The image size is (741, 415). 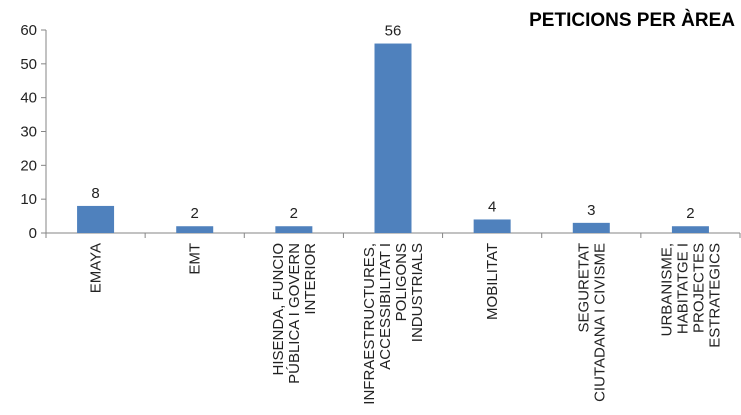 I want to click on chart-title: PETICIONS PER ÀREA, so click(x=632, y=20).